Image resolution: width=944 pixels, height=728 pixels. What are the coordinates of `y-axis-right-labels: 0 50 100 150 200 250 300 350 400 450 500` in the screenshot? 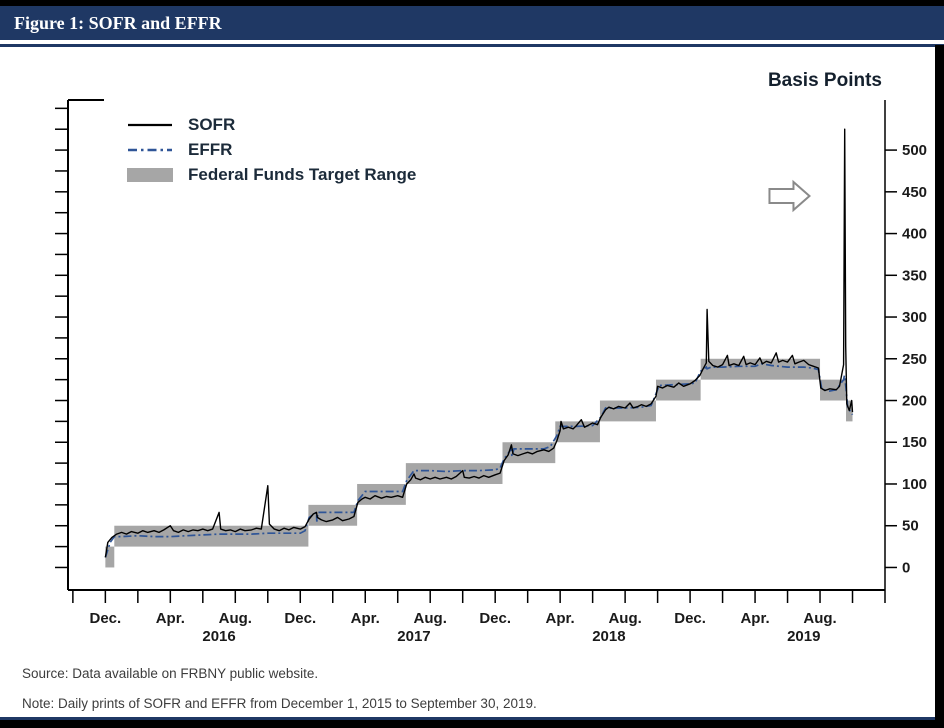 It's located at (906, 359).